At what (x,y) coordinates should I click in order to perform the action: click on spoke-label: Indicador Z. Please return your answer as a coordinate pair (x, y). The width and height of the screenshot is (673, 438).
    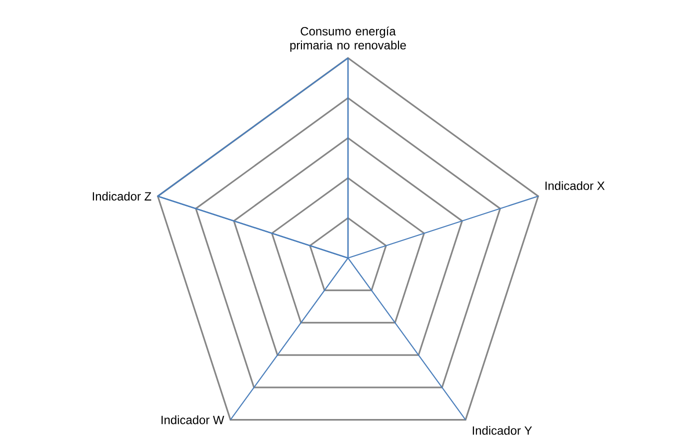
    Looking at the image, I should click on (122, 196).